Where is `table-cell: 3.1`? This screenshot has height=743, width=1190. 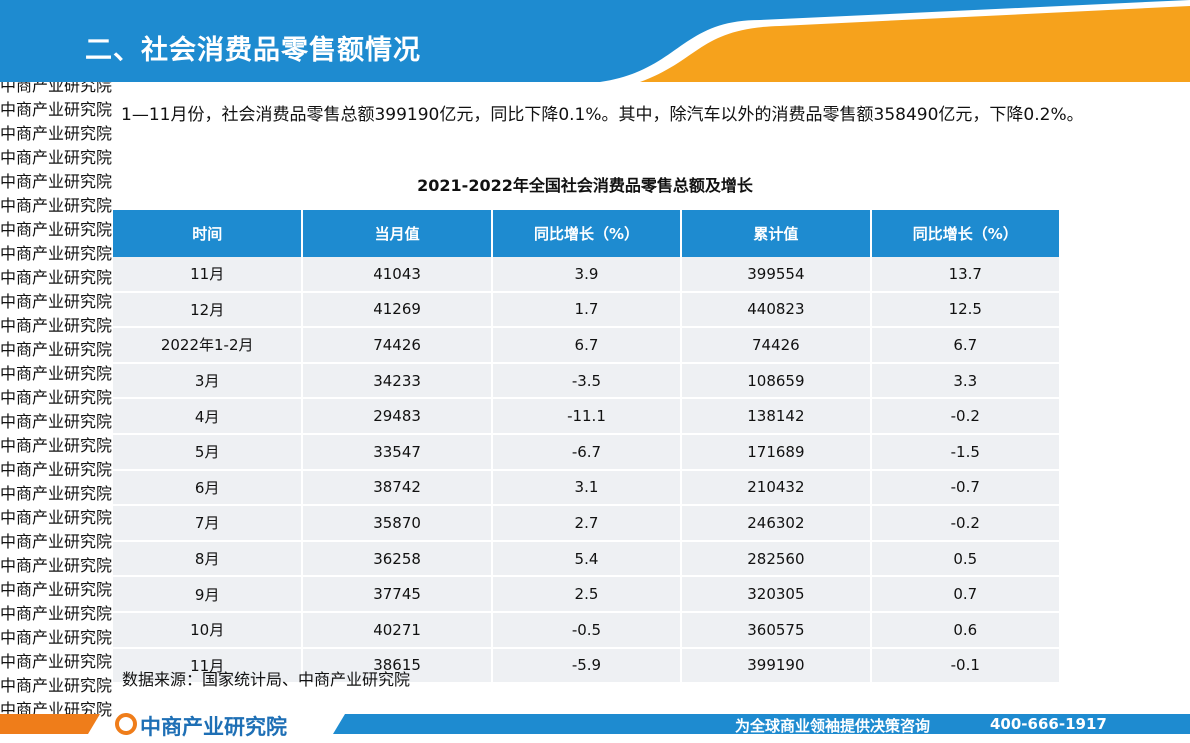 table-cell: 3.1 is located at coordinates (587, 487).